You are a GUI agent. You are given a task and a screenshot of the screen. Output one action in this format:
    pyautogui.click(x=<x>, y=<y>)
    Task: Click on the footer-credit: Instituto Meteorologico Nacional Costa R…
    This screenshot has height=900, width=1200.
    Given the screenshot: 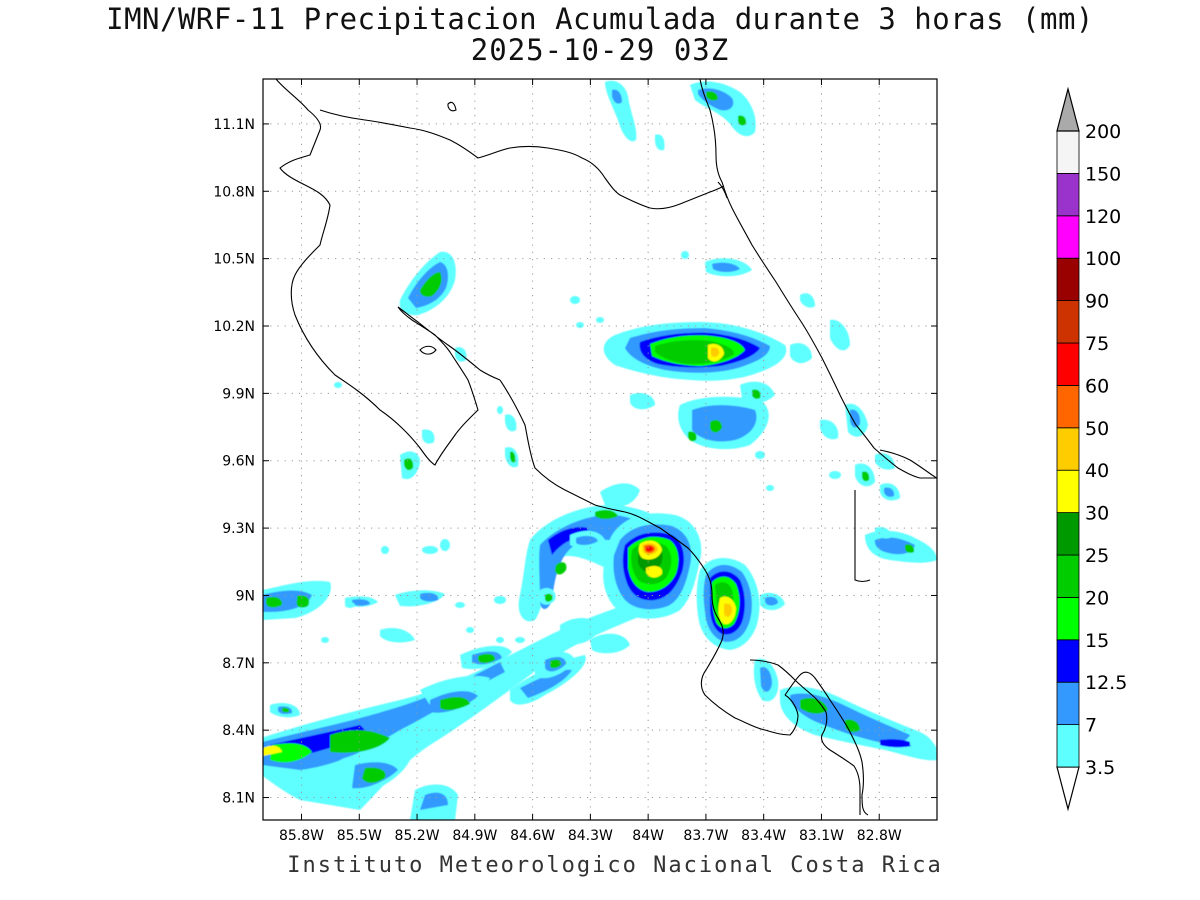 What is the action you would take?
    pyautogui.click(x=615, y=865)
    